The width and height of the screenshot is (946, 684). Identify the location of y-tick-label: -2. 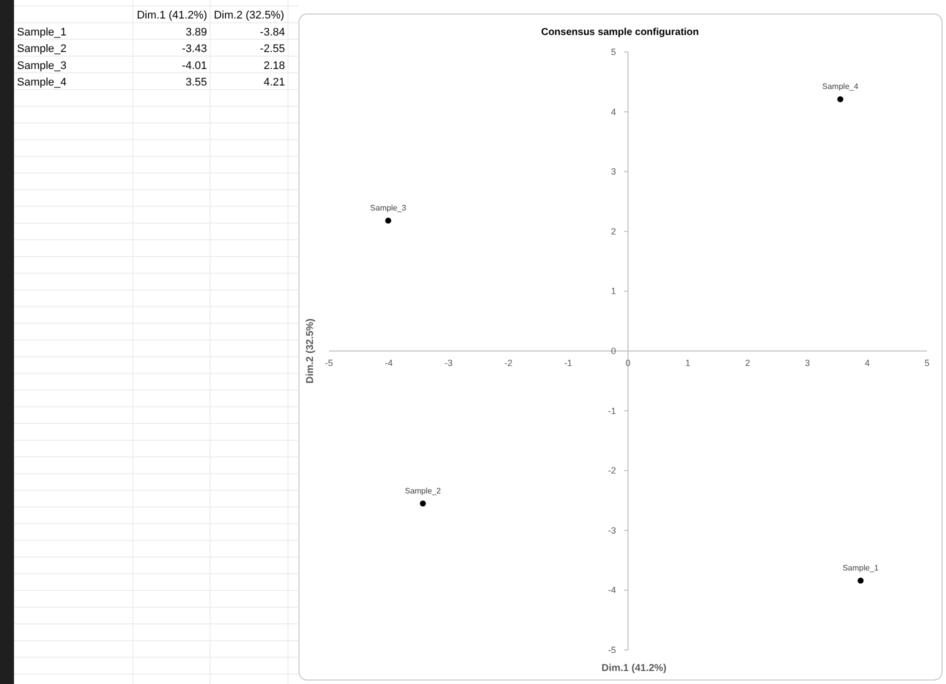
(612, 471).